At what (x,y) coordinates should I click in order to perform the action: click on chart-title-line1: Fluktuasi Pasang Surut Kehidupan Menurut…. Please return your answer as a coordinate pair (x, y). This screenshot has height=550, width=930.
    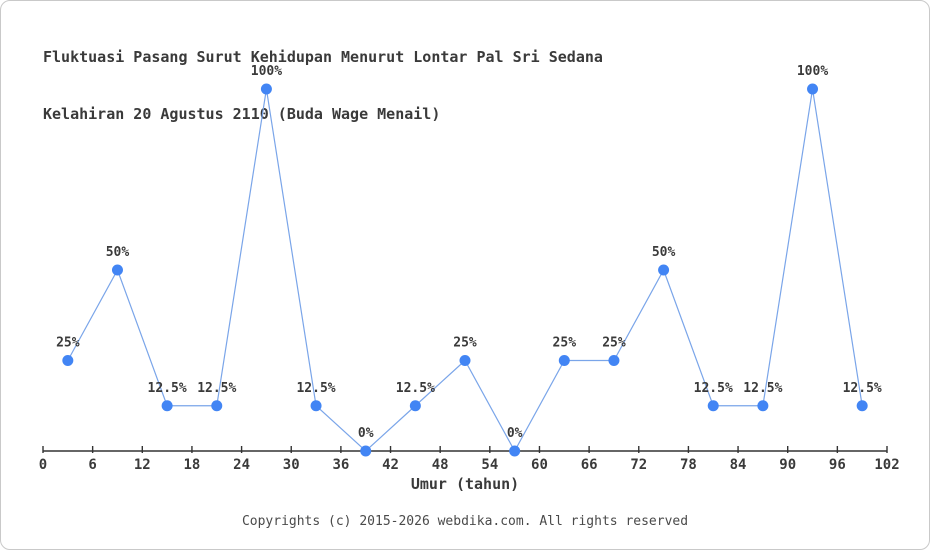
    Looking at the image, I should click on (323, 57).